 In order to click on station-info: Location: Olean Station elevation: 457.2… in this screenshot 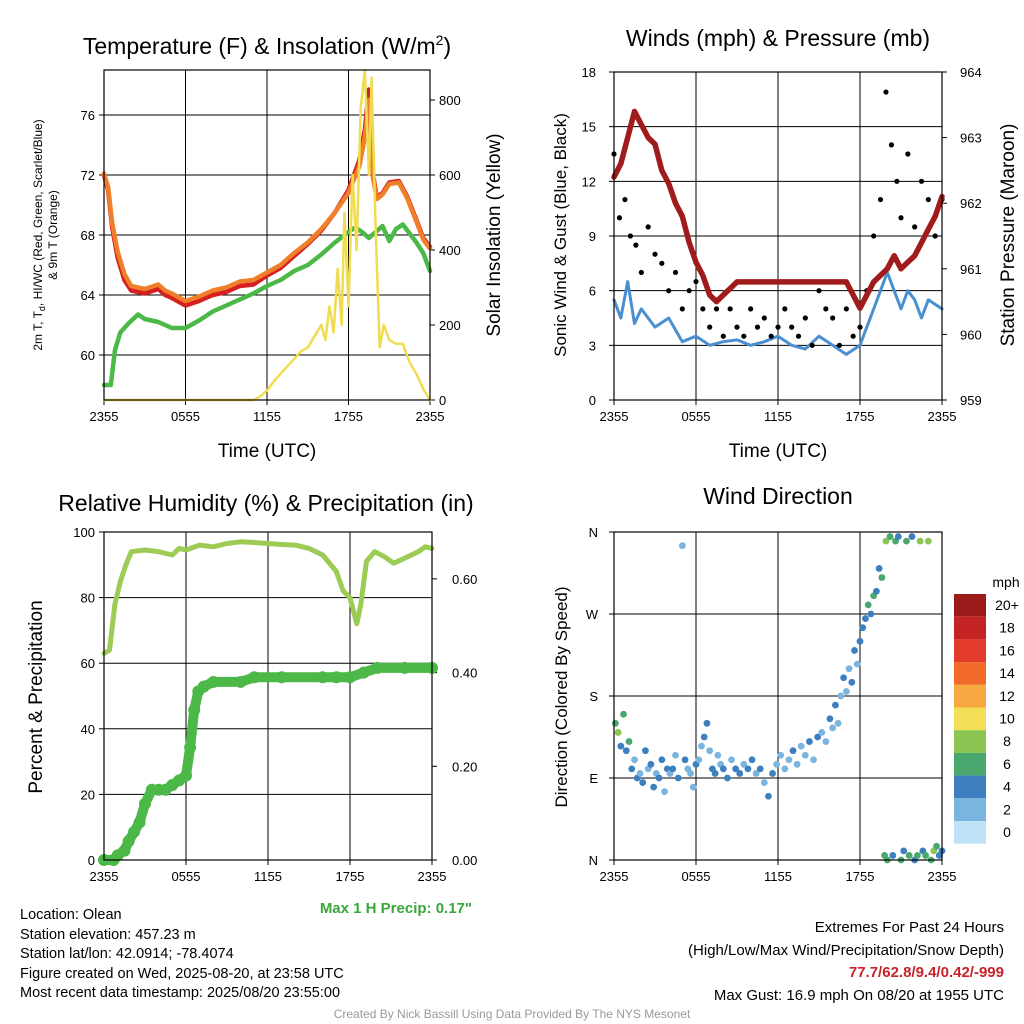, I will do `click(182, 955)`.